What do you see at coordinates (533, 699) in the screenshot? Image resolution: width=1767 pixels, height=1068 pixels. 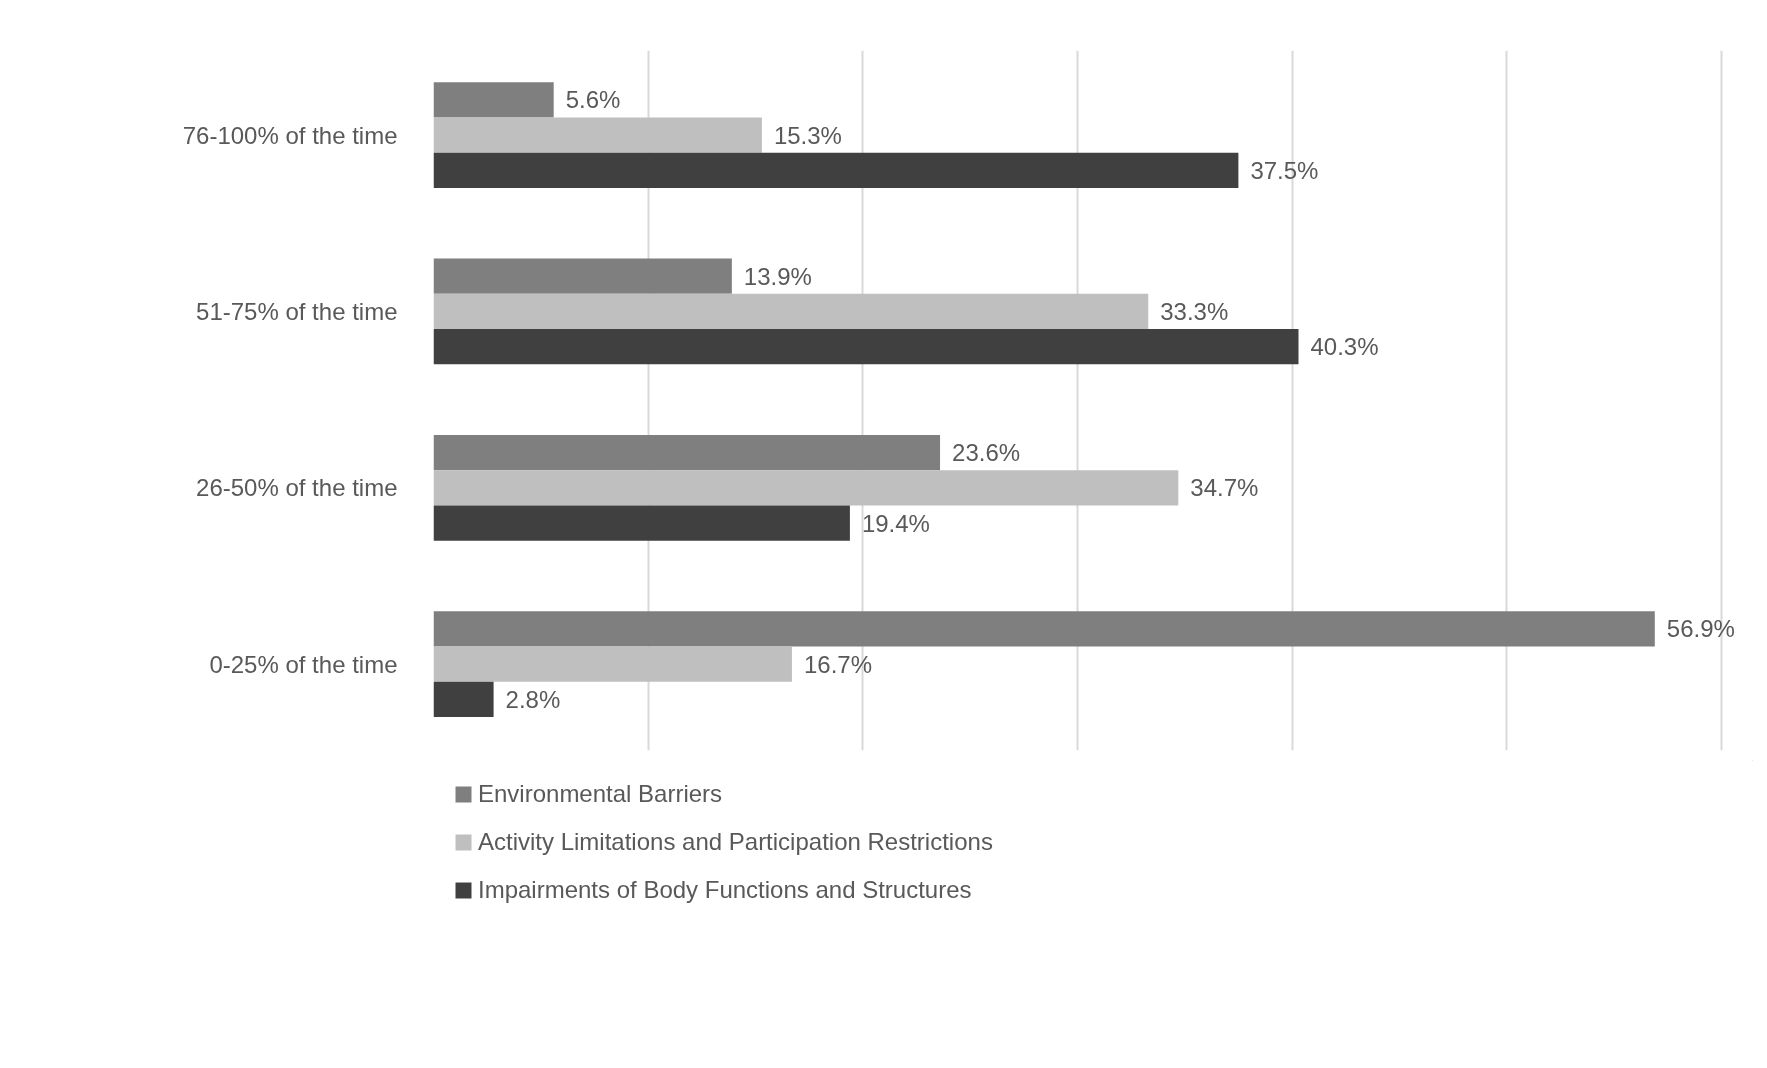 I see `data-label: 2.8%` at bounding box center [533, 699].